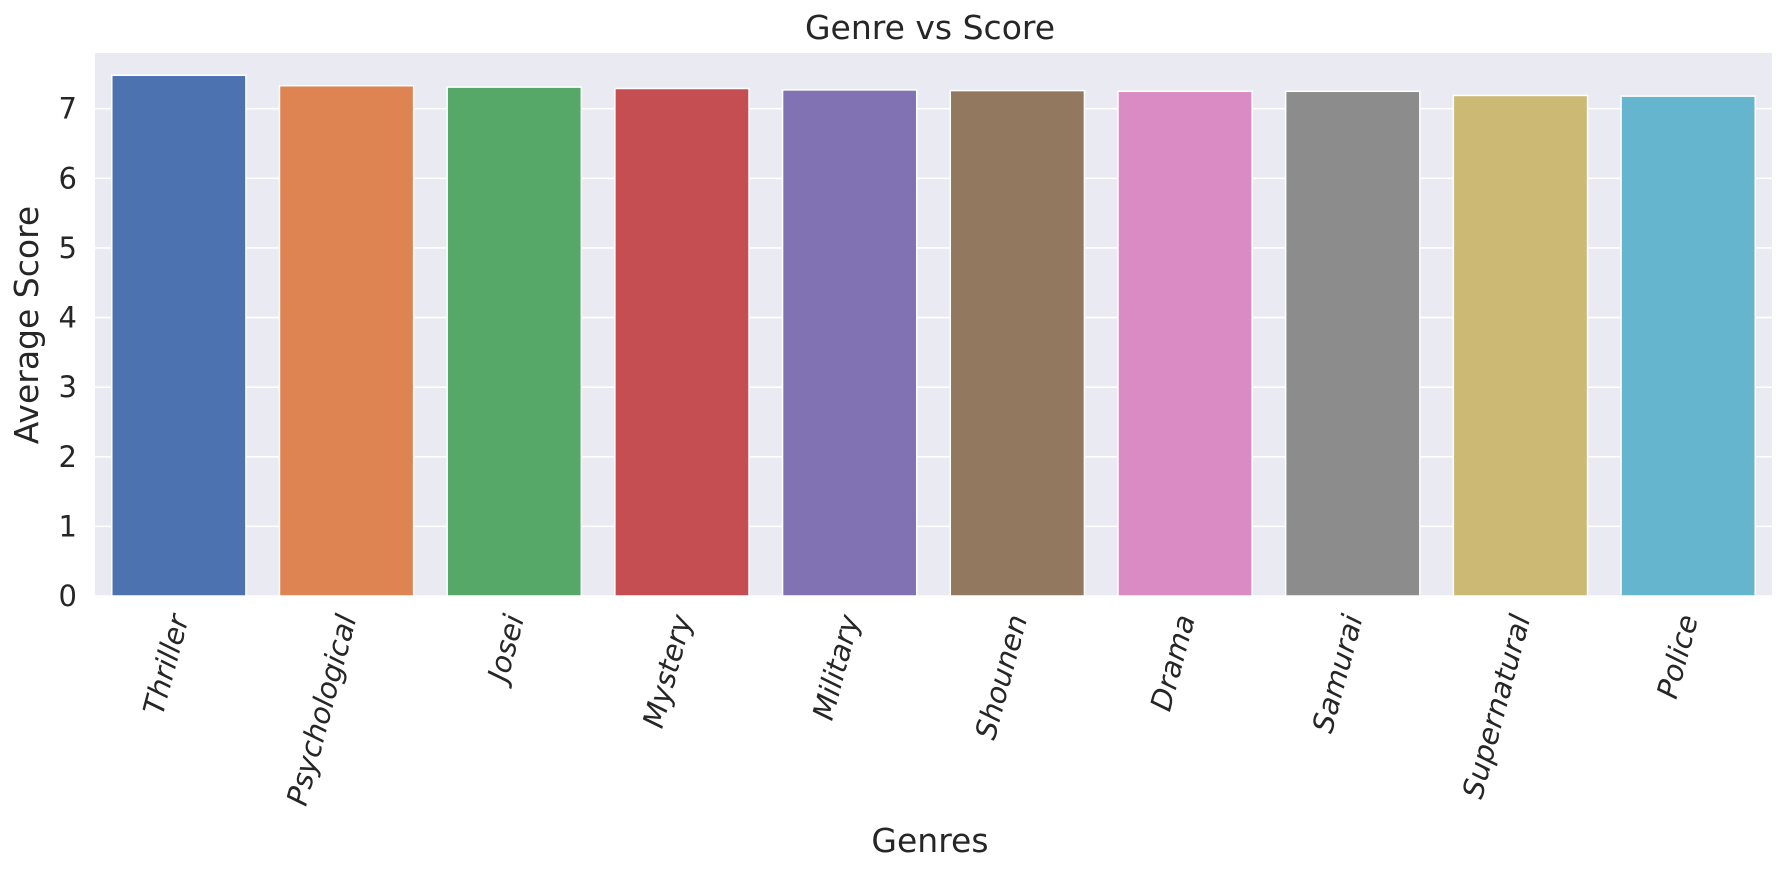 The width and height of the screenshot is (1781, 873). Describe the element at coordinates (1688, 346) in the screenshot. I see `bar-police` at that location.